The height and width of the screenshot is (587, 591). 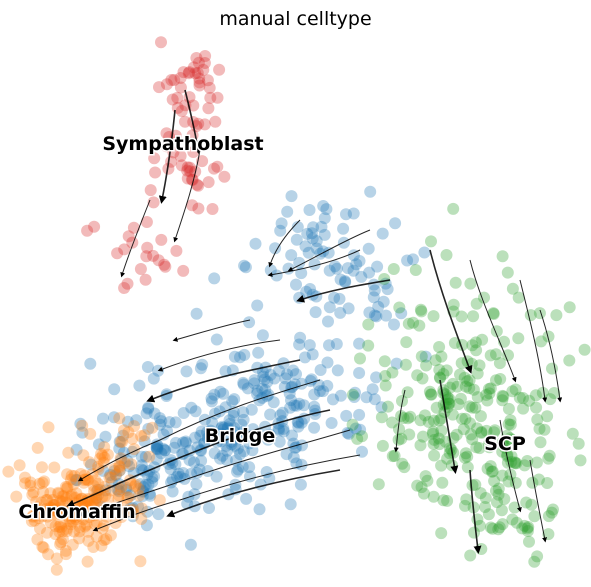 I want to click on velocity-stream-line, so click(x=551, y=356).